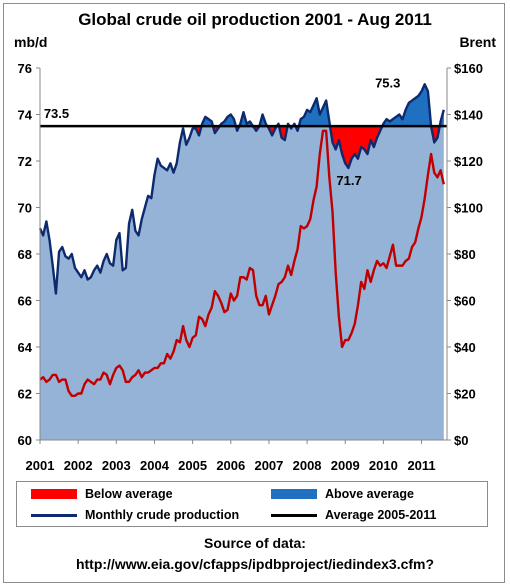 This screenshot has height=588, width=510. I want to click on right-tick-label: $160, so click(468, 68).